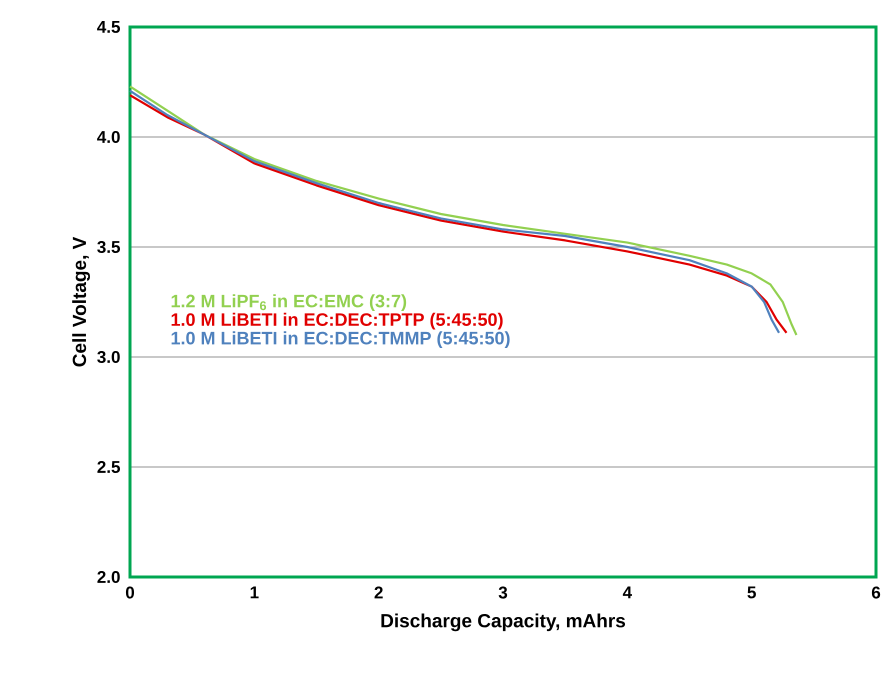 The image size is (883, 689). I want to click on y-axis-title: Cell Voltage, V, so click(81, 301).